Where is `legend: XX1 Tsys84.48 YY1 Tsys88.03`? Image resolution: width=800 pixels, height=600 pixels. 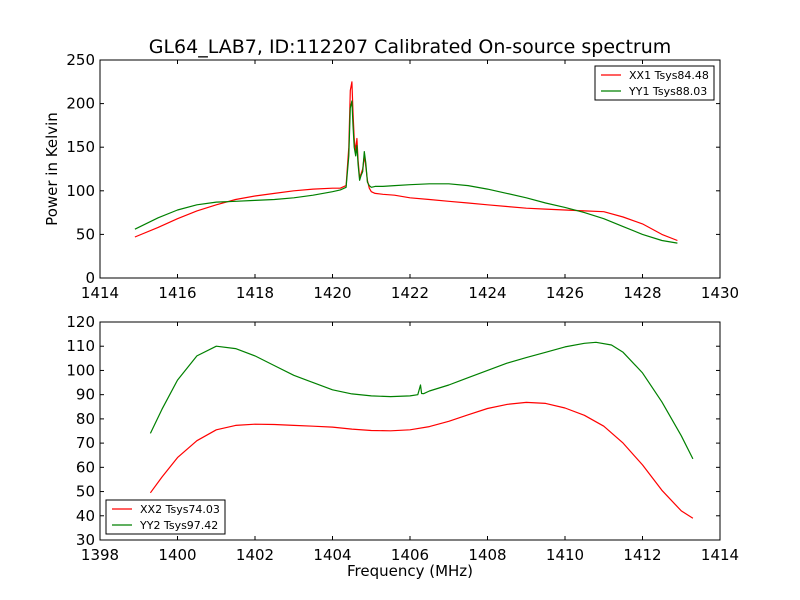
legend: XX1 Tsys84.48 YY1 Tsys88.03 is located at coordinates (654, 83).